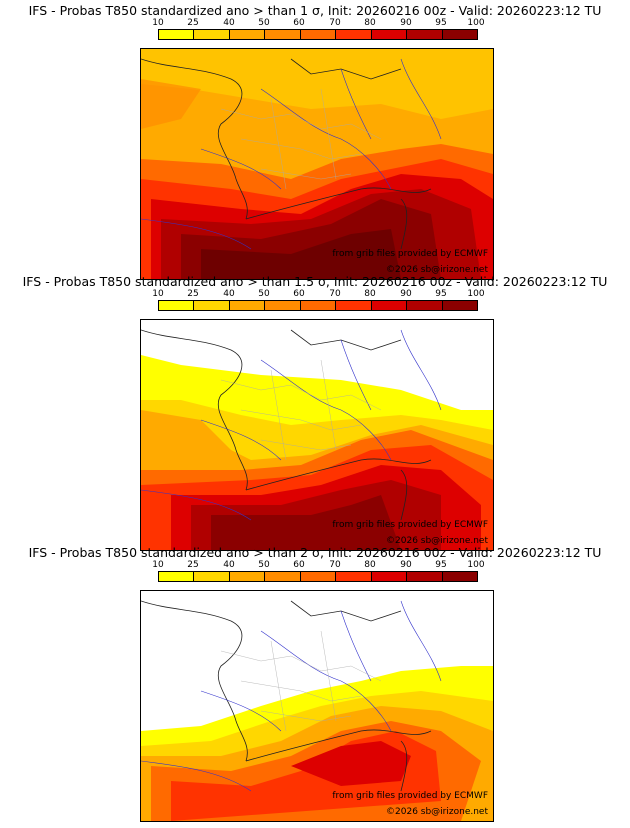 This screenshot has width=630, height=828. Describe the element at coordinates (317, 84) in the screenshot. I see `field-yellow` at that location.